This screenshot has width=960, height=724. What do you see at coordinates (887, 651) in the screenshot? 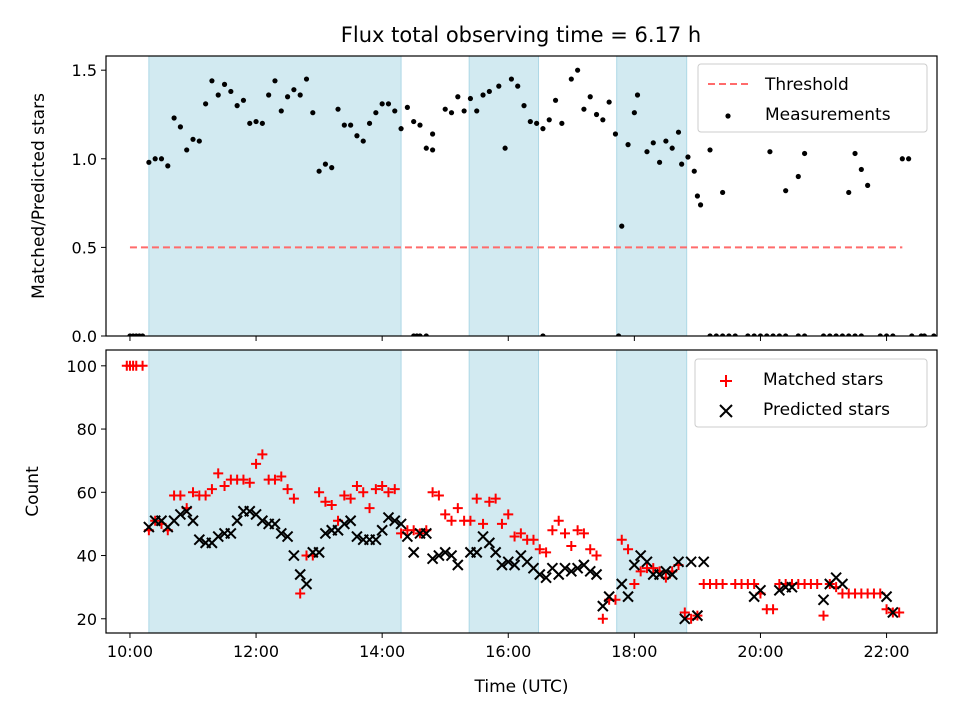
I see `bottom-x-tick-label: 22:00` at bounding box center [887, 651].